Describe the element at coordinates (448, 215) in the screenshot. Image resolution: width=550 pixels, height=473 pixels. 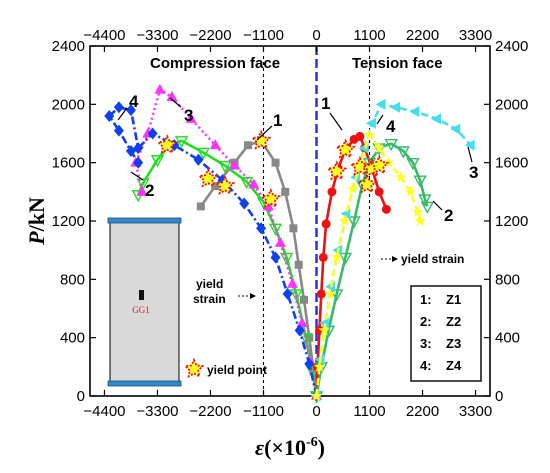
I see `series-label-tens-2: 2` at that location.